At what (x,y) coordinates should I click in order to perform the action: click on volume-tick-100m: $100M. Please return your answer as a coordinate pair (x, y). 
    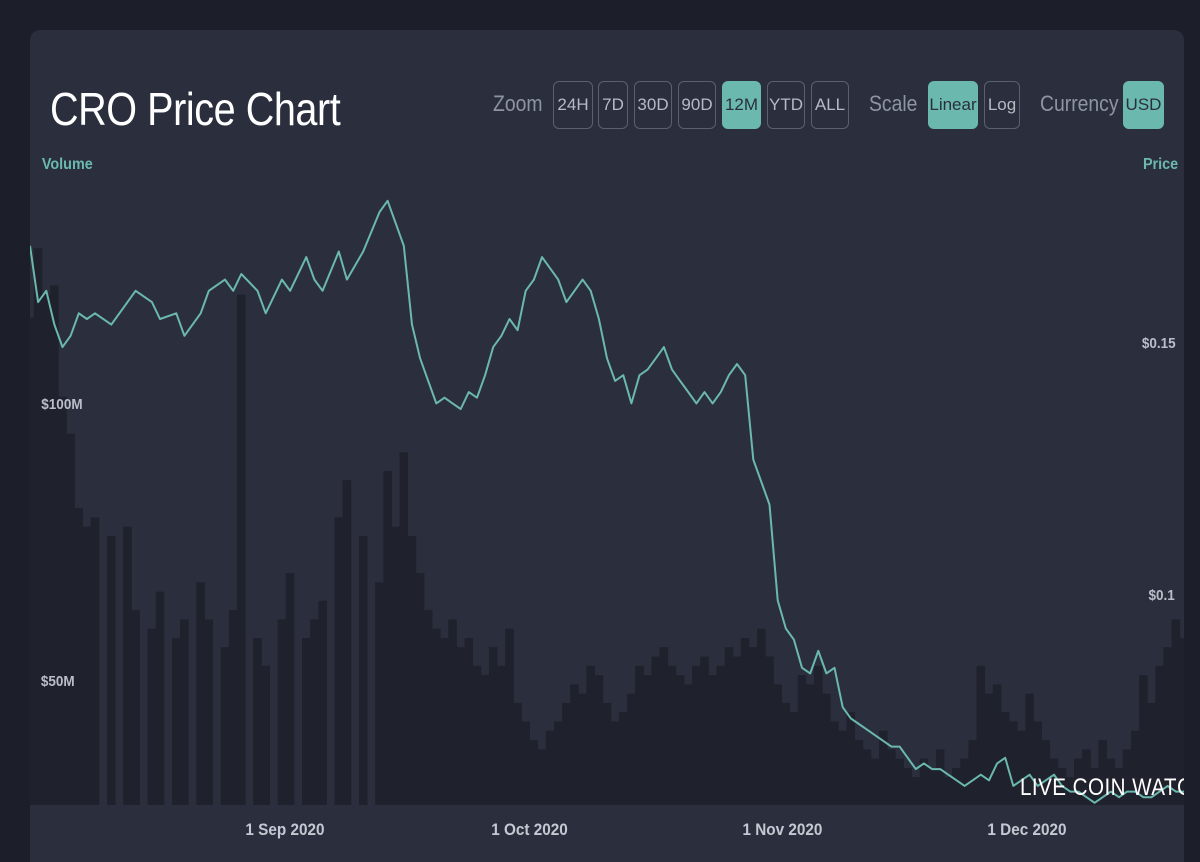
    Looking at the image, I should click on (62, 404).